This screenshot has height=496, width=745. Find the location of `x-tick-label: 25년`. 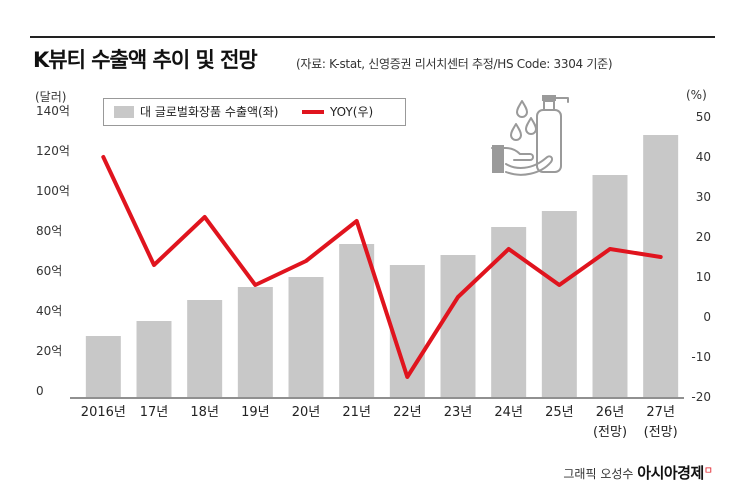

x-tick-label: 25년 is located at coordinates (559, 412).